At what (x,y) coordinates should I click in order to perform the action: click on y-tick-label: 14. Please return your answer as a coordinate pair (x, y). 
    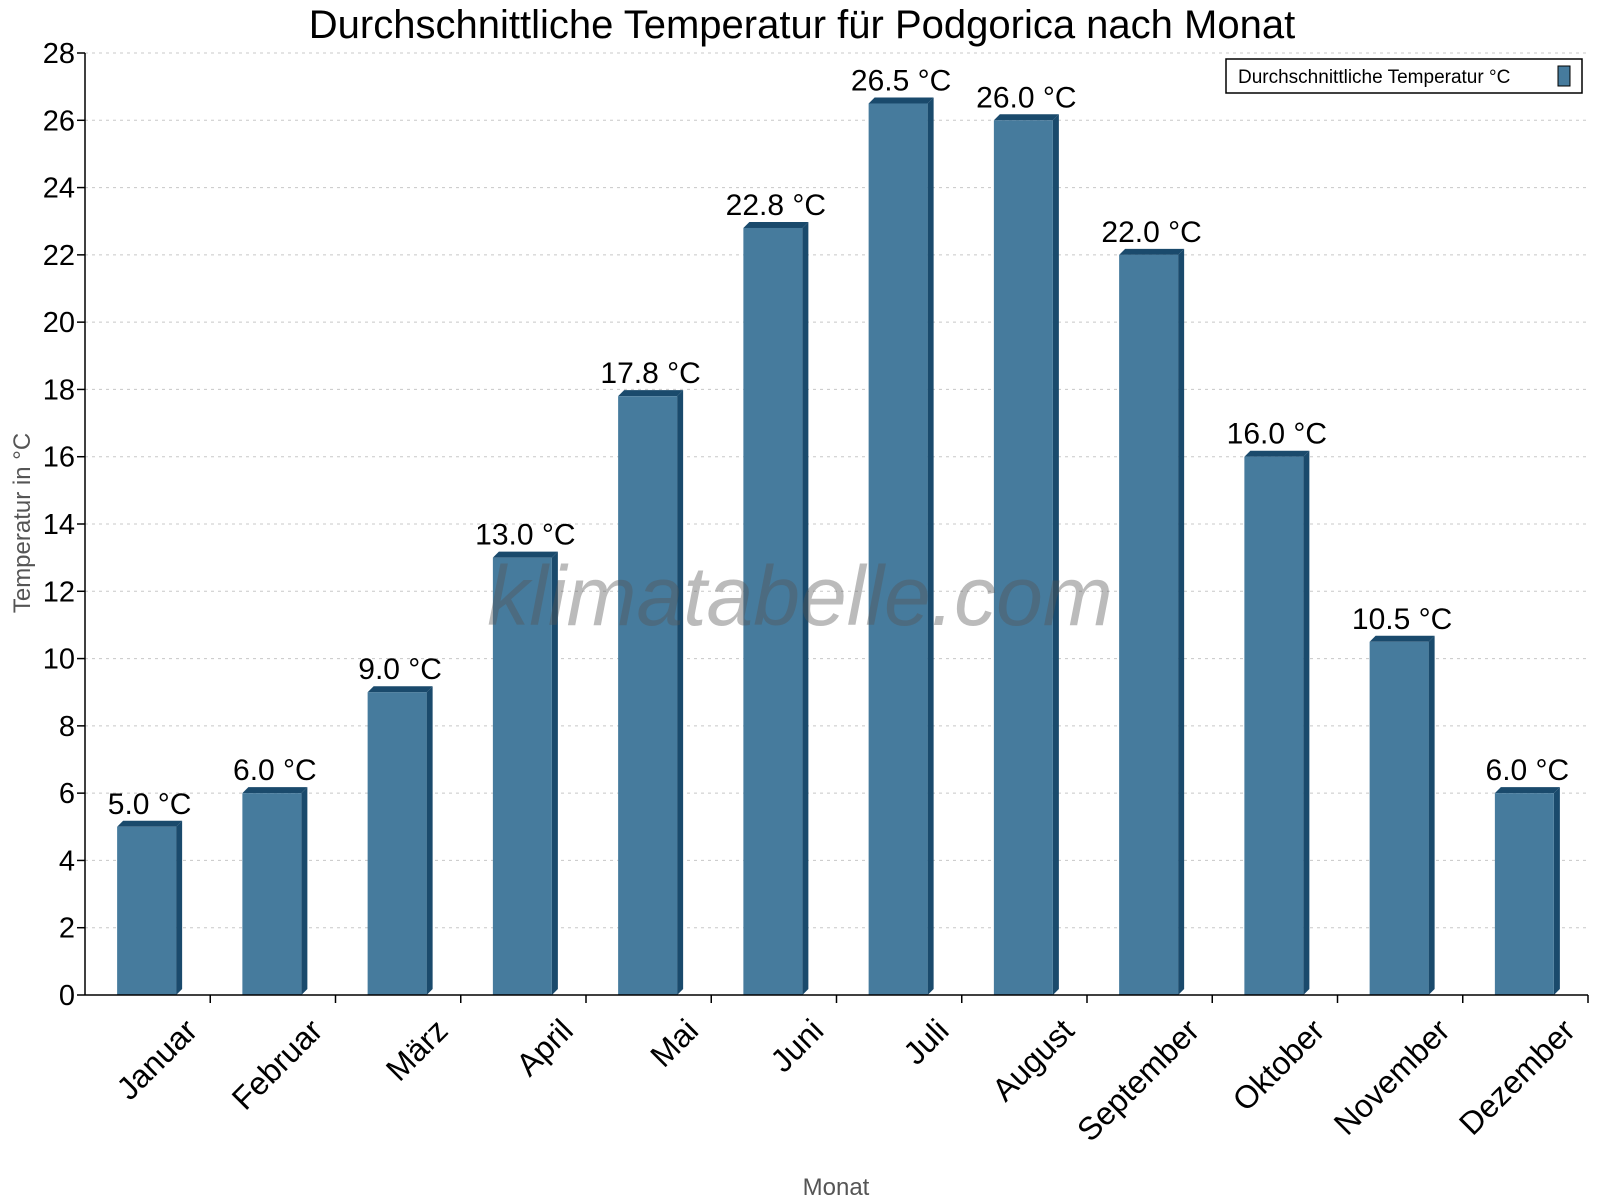
    Looking at the image, I should click on (59, 525).